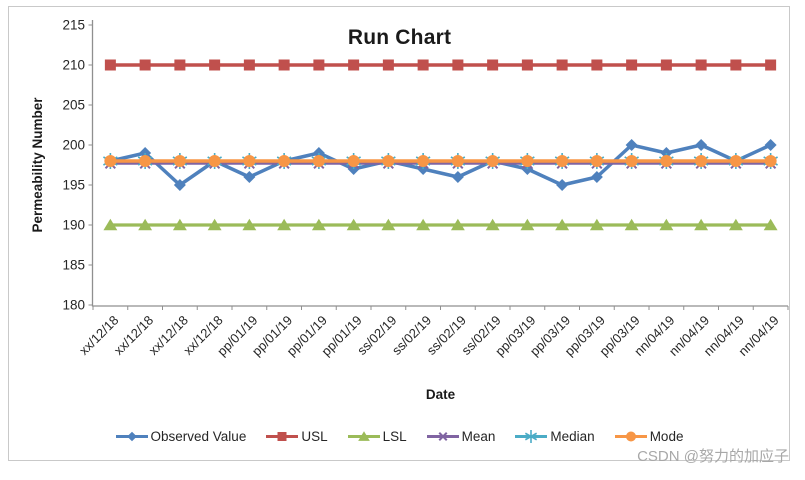 Image resolution: width=805 pixels, height=480 pixels. What do you see at coordinates (37, 165) in the screenshot?
I see `y-axis-title: Permeability Number` at bounding box center [37, 165].